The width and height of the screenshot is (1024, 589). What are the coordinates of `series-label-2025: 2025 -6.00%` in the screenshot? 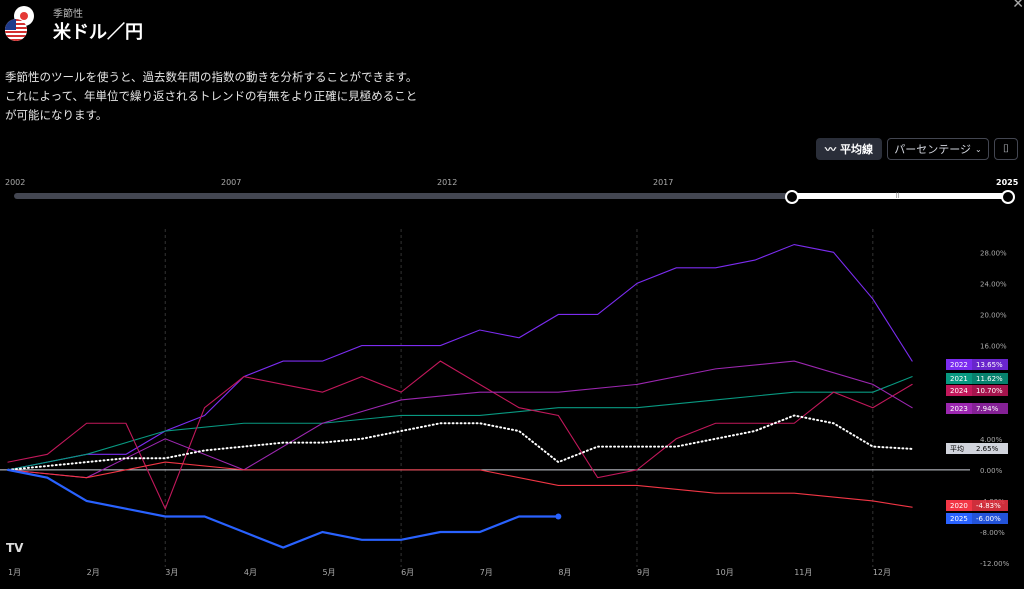 It's located at (977, 518).